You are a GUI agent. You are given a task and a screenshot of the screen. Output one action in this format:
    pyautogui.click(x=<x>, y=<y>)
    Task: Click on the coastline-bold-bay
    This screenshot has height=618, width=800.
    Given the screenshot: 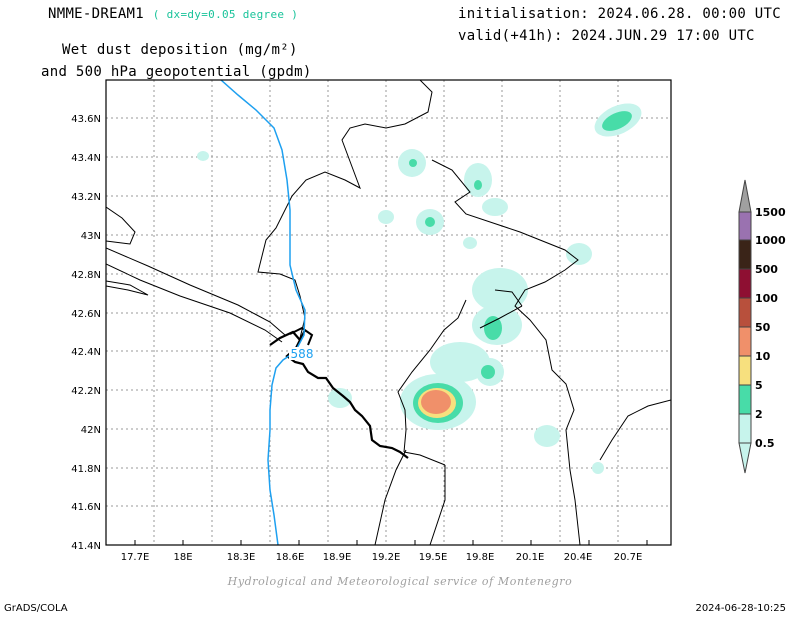 What is the action you would take?
    pyautogui.click(x=301, y=336)
    